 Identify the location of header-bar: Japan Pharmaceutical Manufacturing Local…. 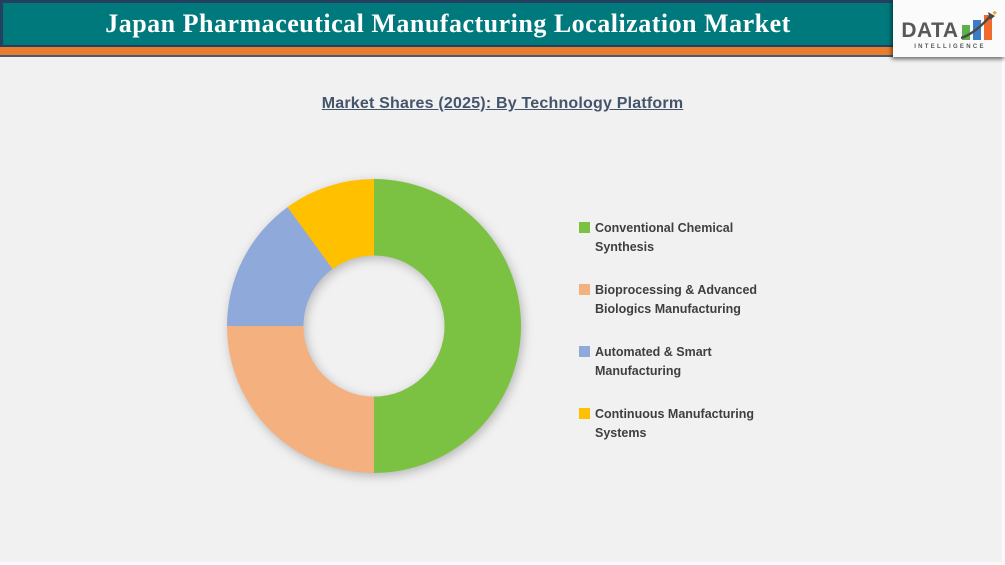
(446, 22).